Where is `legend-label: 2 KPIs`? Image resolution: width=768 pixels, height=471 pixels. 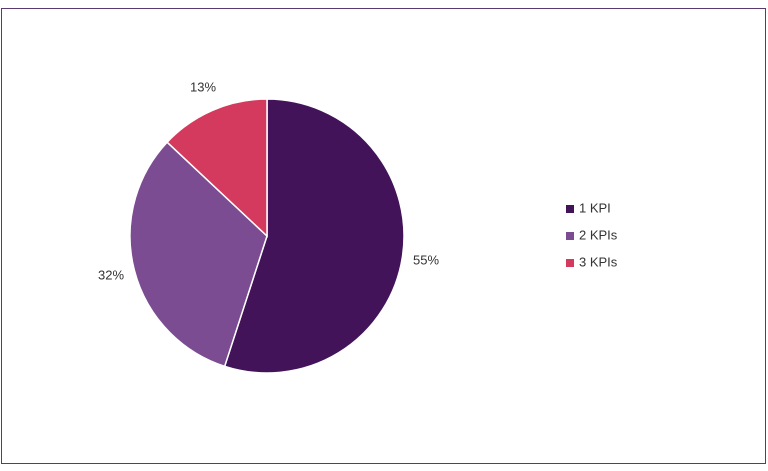 legend-label: 2 KPIs is located at coordinates (598, 234).